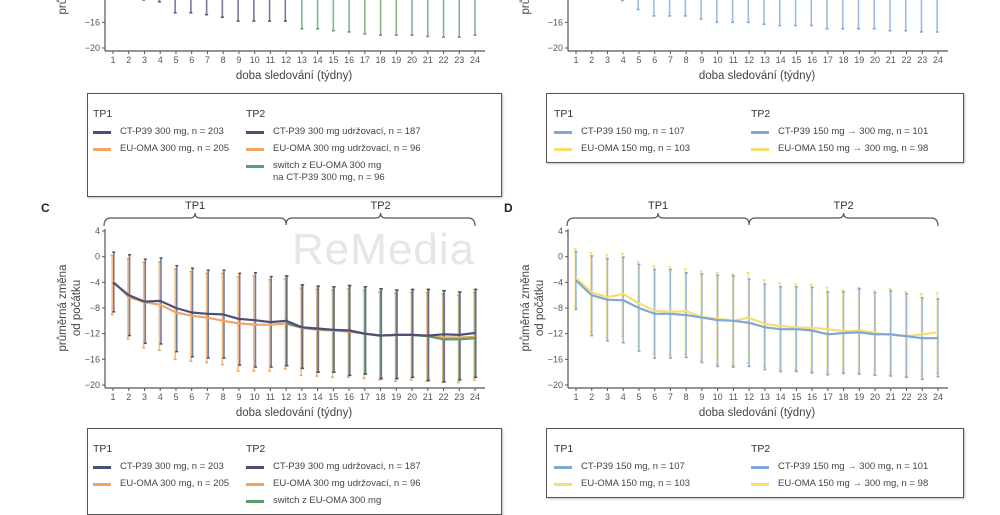 The width and height of the screenshot is (1000, 515). What do you see at coordinates (347, 483) in the screenshot?
I see `legend-label: EU-OMA 300 mg udržovací, n = 96` at bounding box center [347, 483].